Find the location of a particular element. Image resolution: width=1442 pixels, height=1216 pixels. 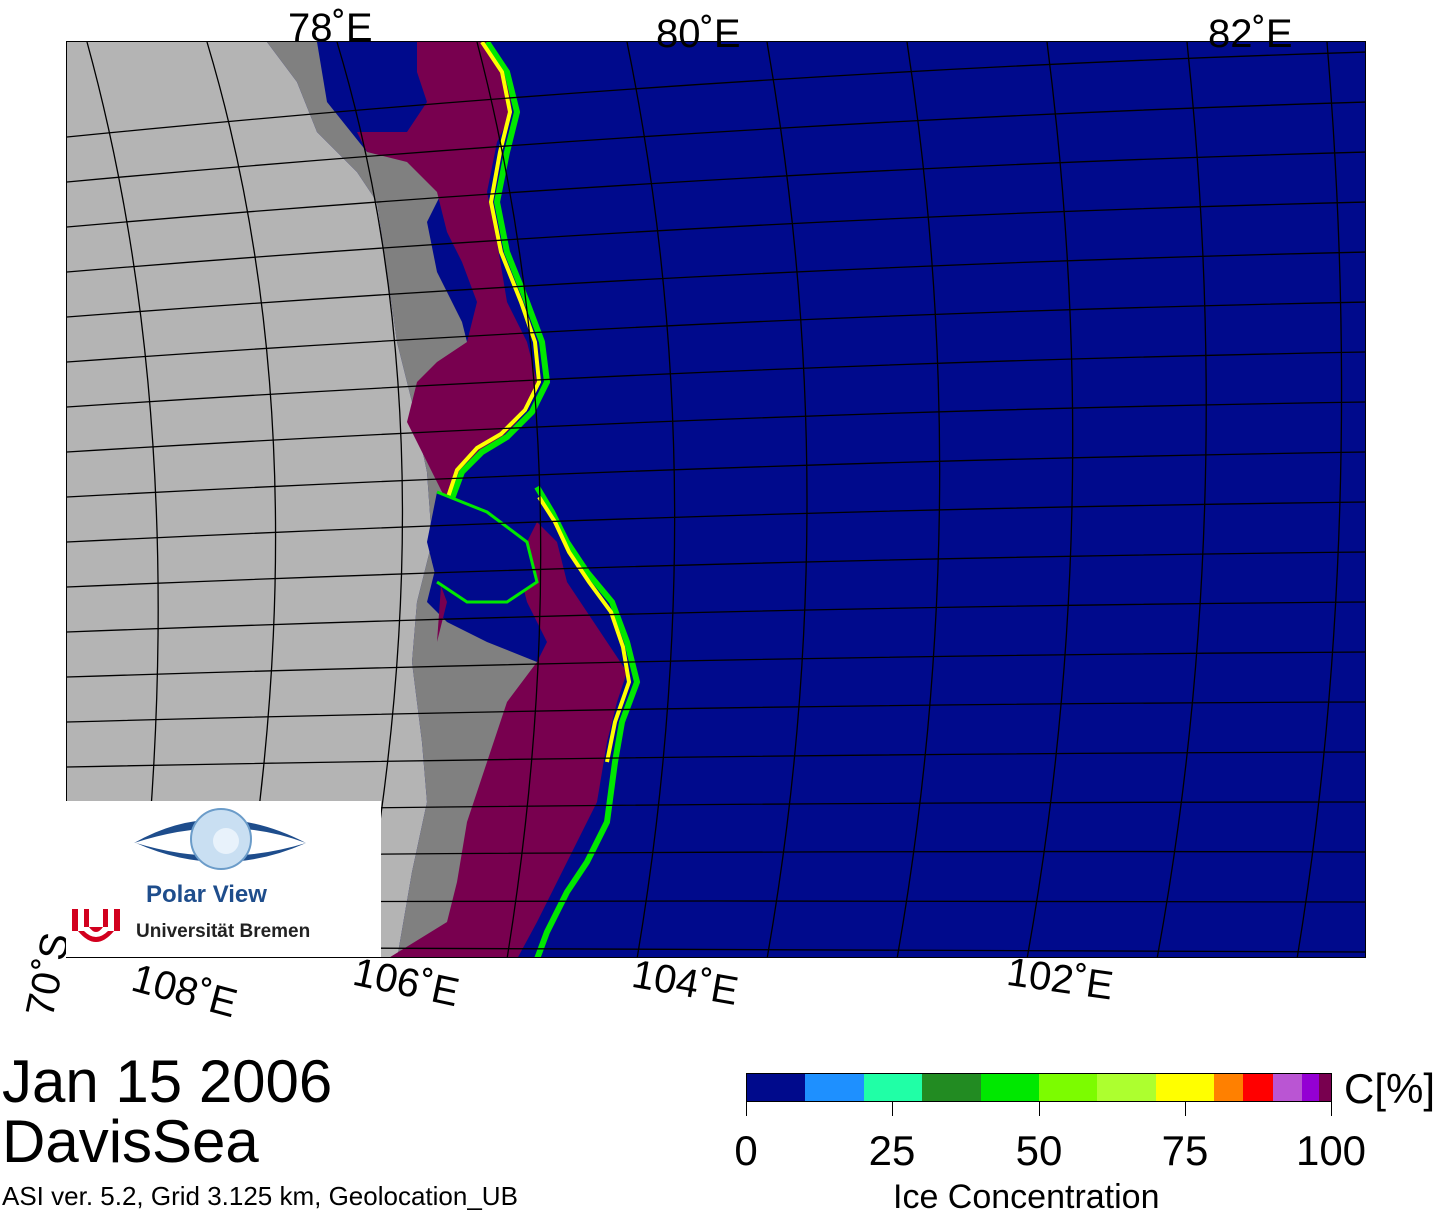

sea-ice-fringe-upper-yellow is located at coordinates (486, 297).